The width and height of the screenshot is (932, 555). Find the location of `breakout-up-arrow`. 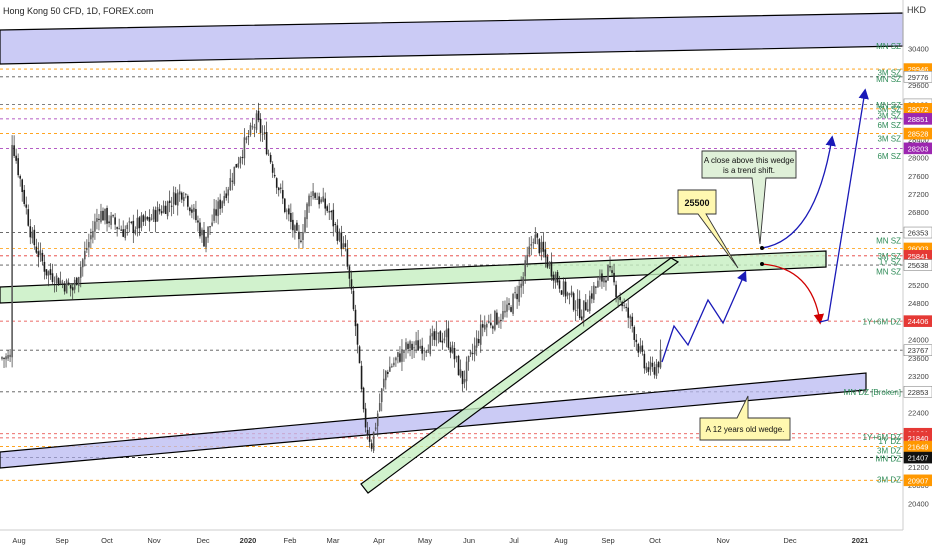

breakout-up-arrow is located at coordinates (798, 192).